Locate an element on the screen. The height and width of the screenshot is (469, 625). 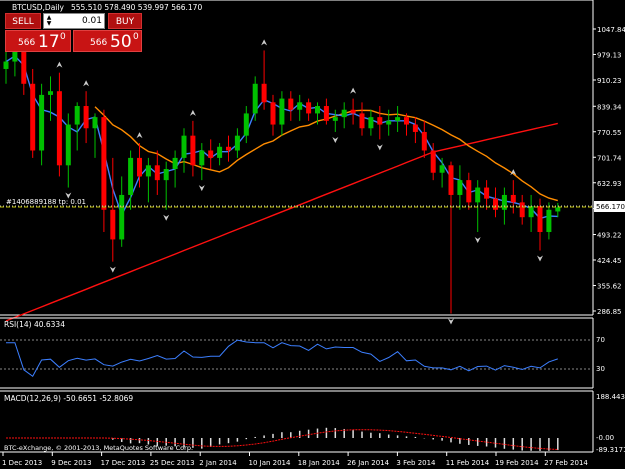
lot-size-field: ▲ ▼ is located at coordinates (74, 21).